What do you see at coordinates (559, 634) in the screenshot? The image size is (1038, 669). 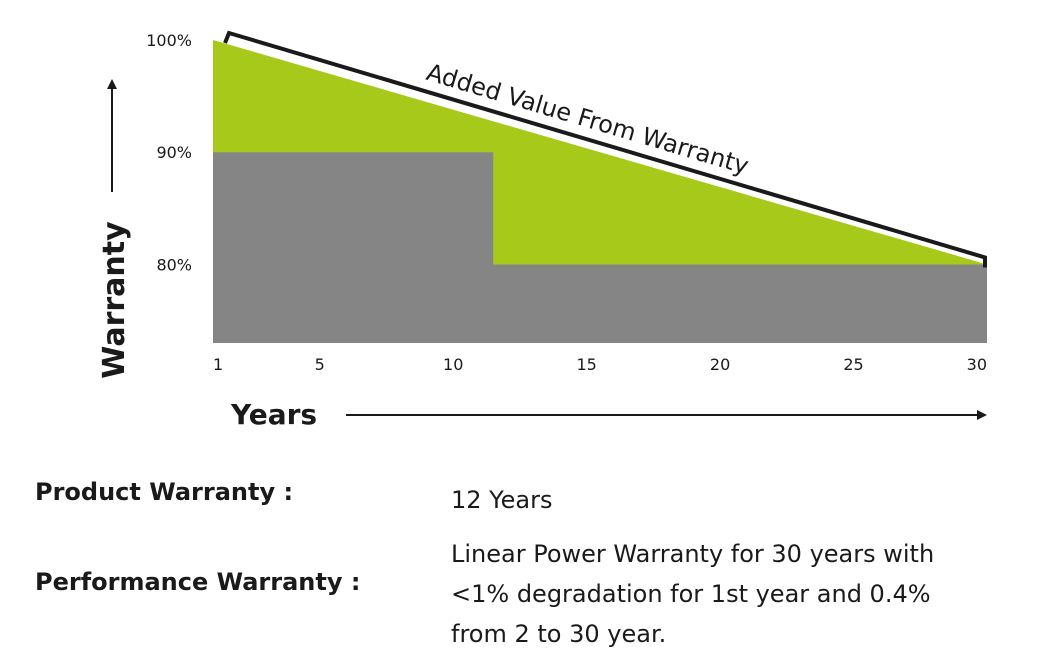 I see `performance-line-3: from 2 to 30 year.` at bounding box center [559, 634].